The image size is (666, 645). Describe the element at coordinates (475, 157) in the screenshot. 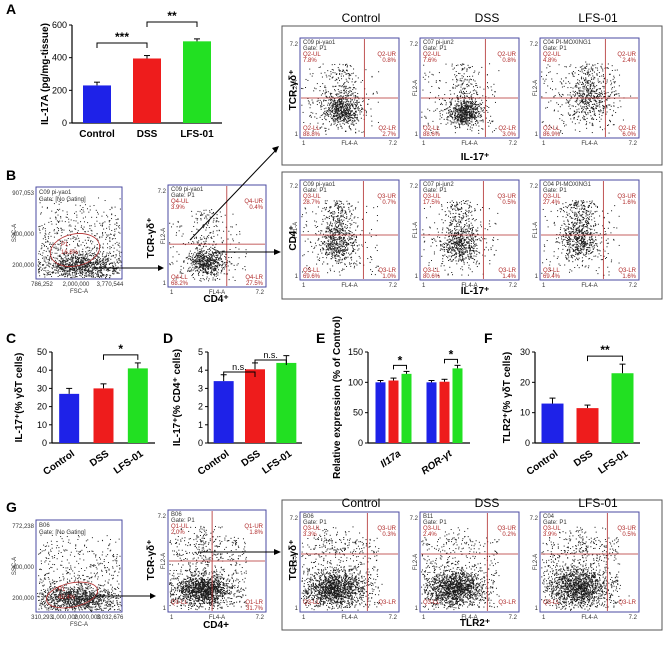

I see `panel-a-x-label: IL-17⁺` at that location.